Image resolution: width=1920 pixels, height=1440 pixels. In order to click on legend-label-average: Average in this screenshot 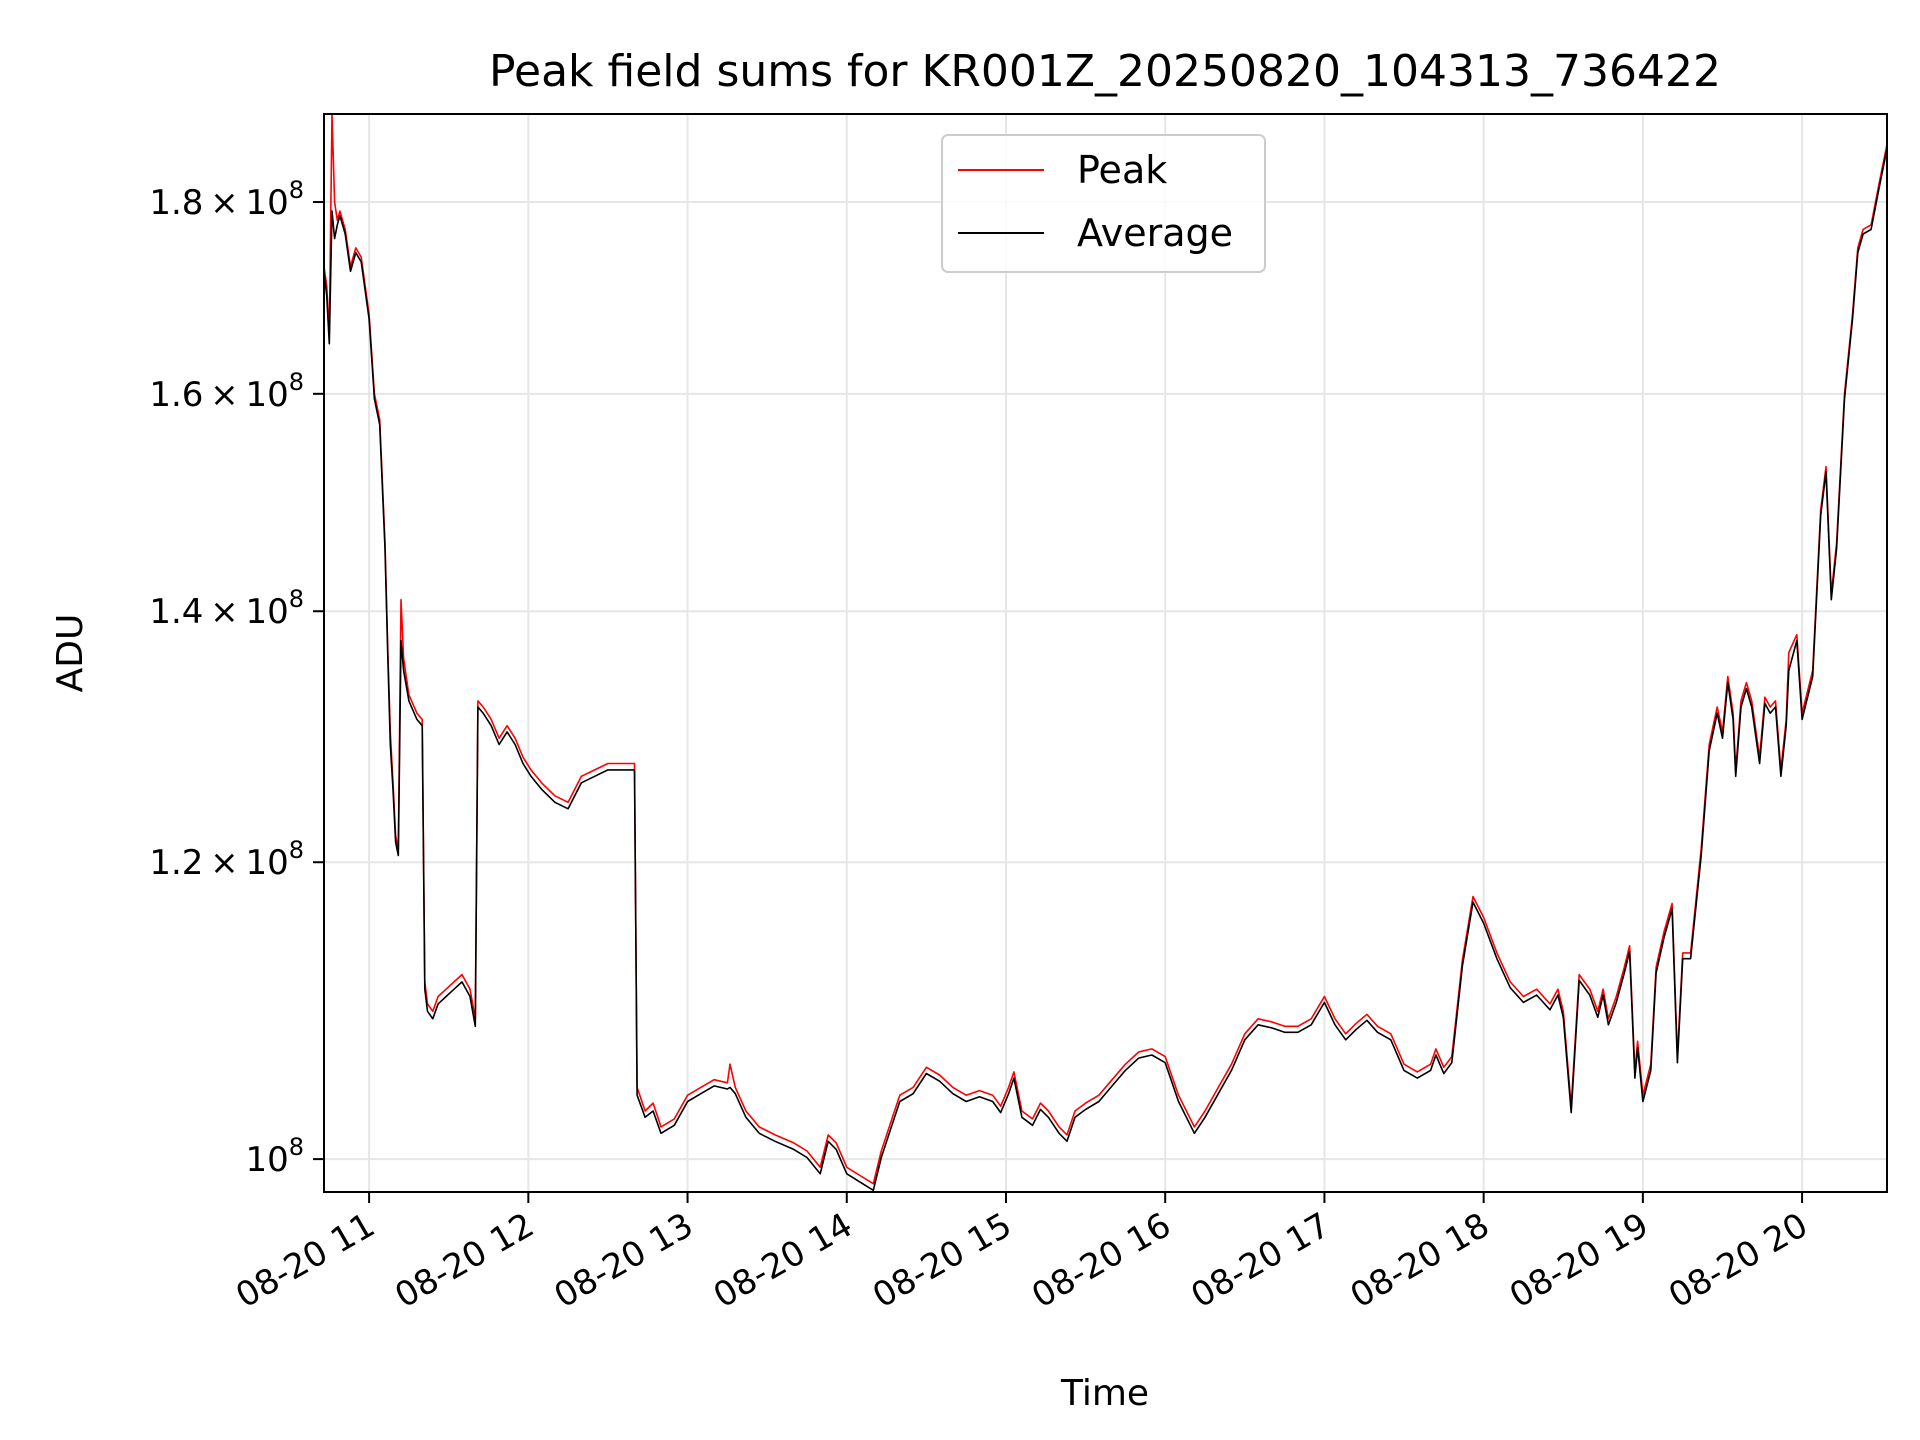, I will do `click(1155, 233)`.